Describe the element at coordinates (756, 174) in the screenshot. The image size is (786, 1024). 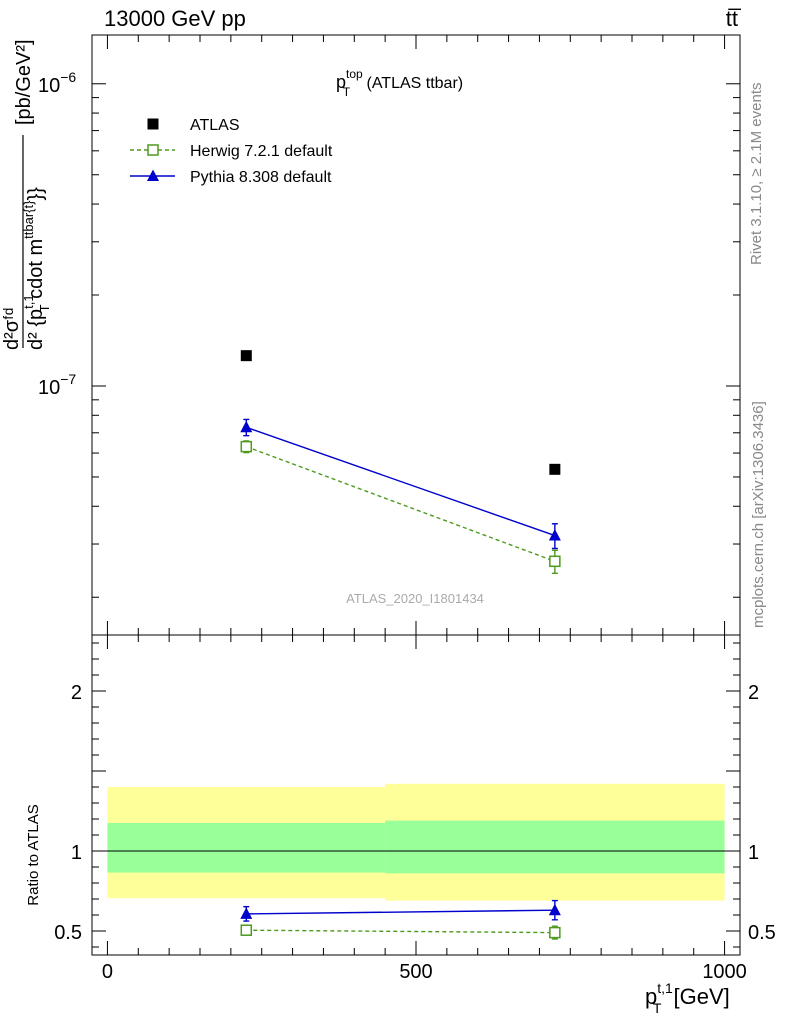
I see `rivet-label: Rivet 3.1.10, ≥ 2.1M events` at that location.